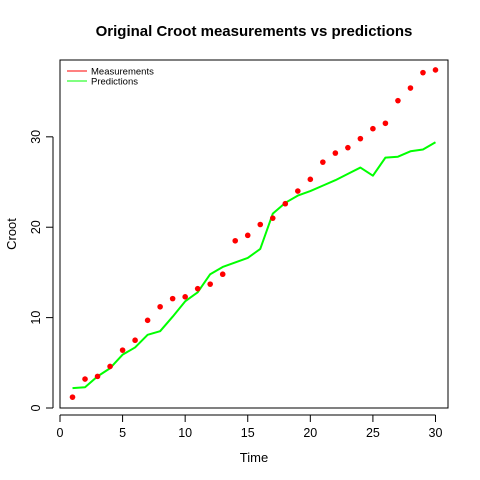  What do you see at coordinates (41, 270) in the screenshot?
I see `y-axis: 0 10 20 30` at bounding box center [41, 270].